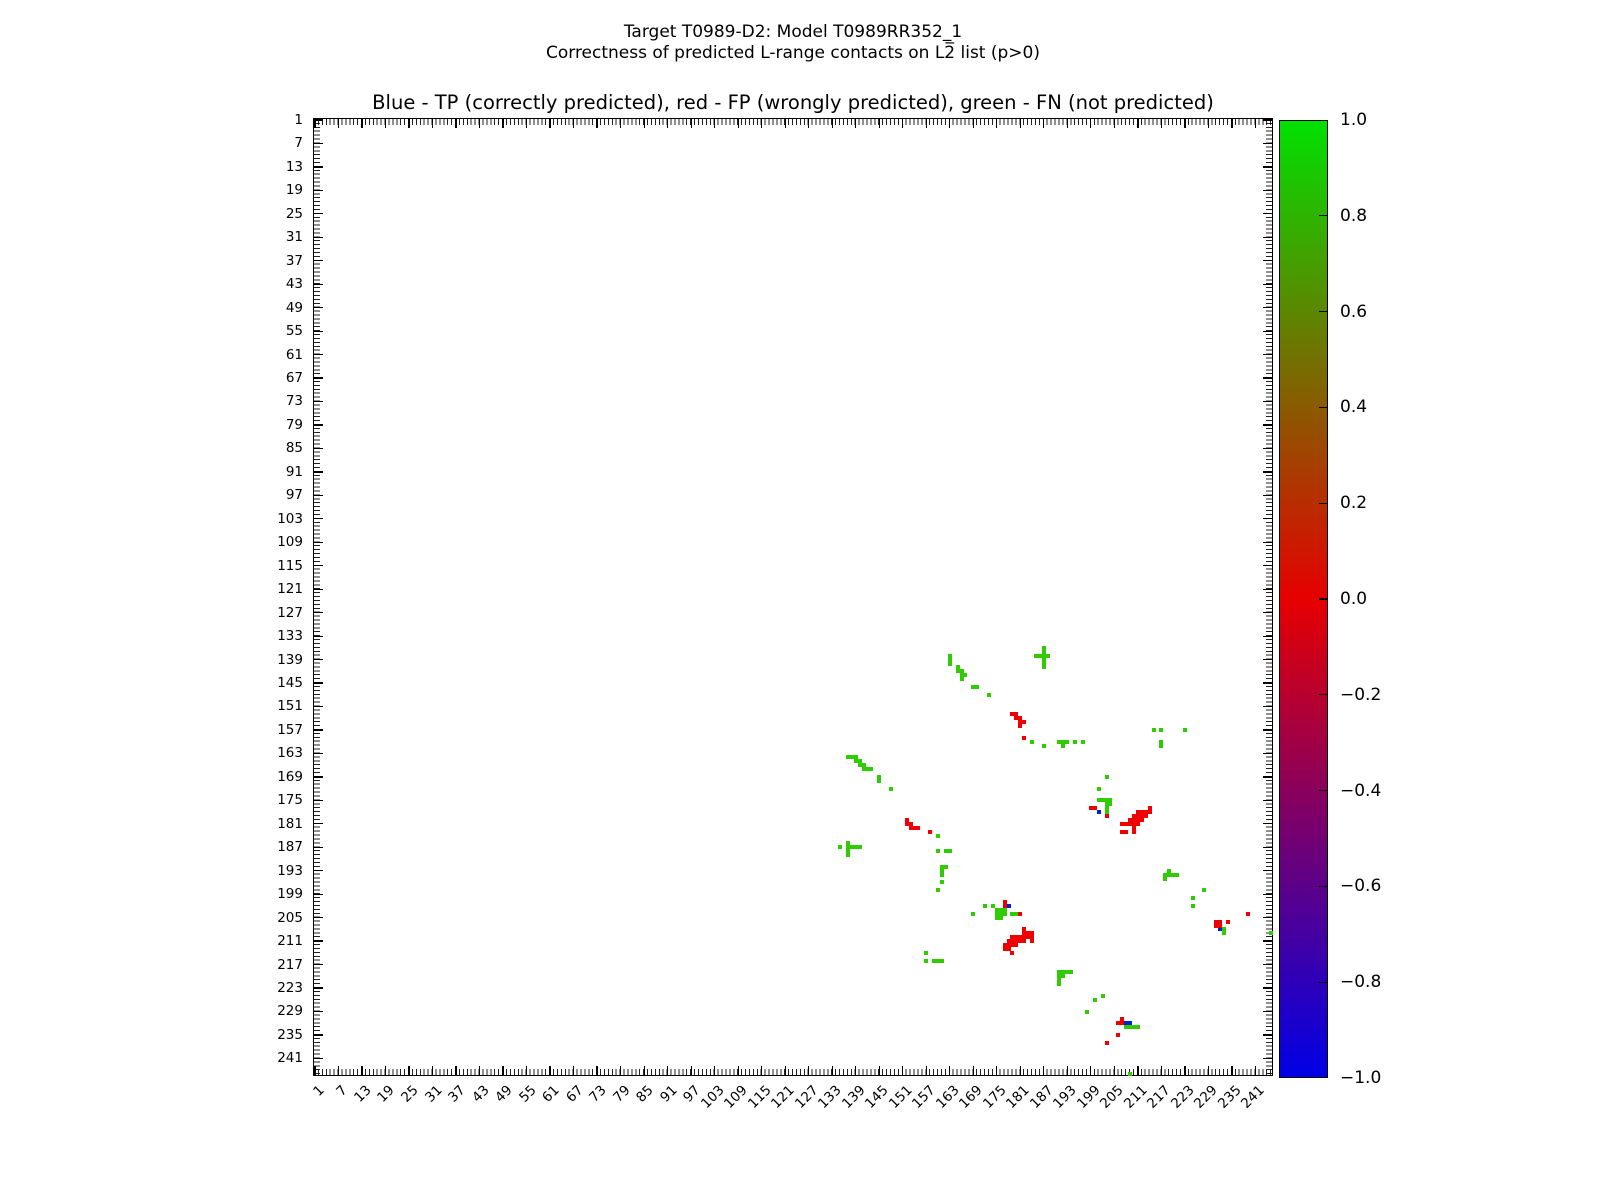  I want to click on y-tick-label: 169, so click(290, 776).